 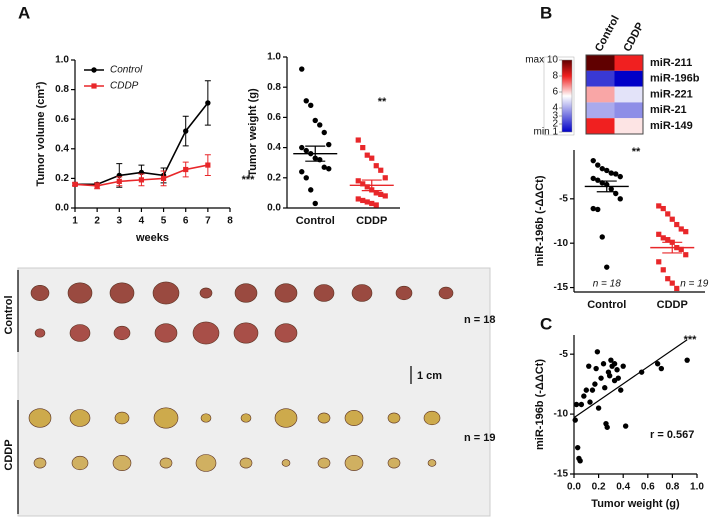 I want to click on column-label: CDDP, so click(x=633, y=37).